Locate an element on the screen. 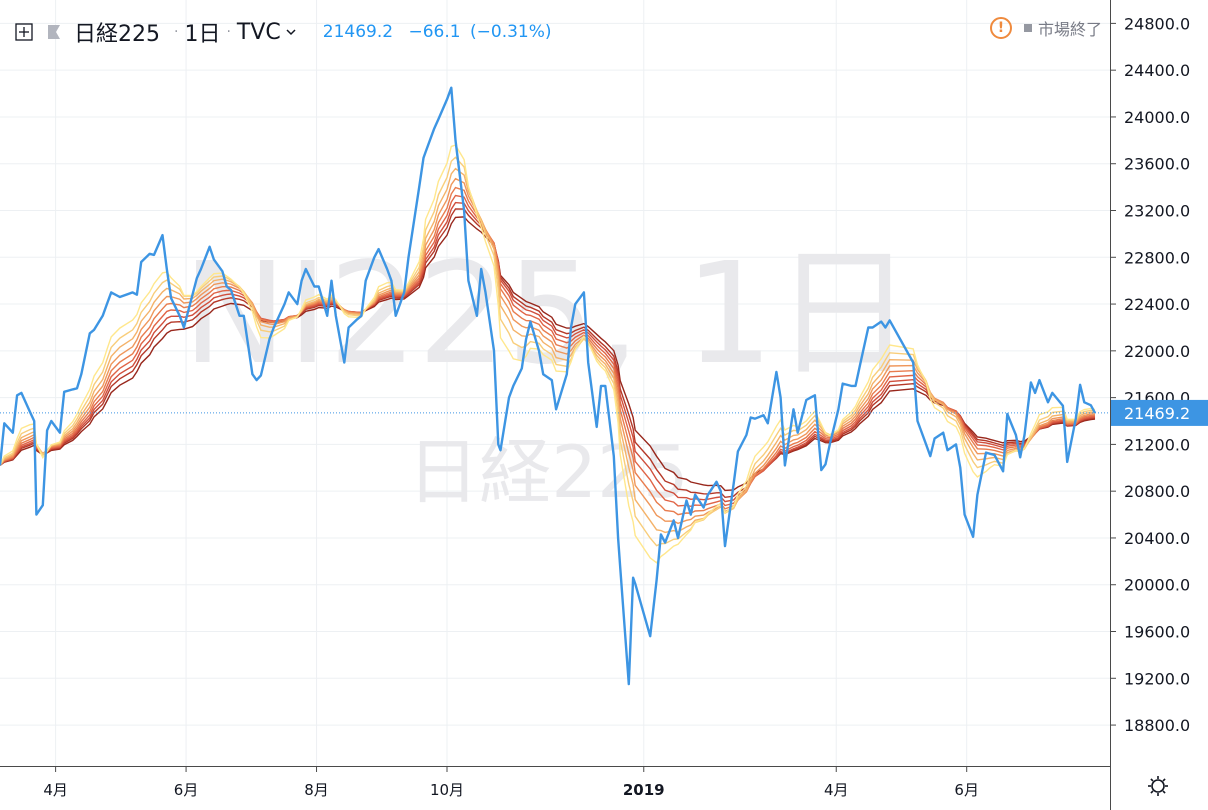 The width and height of the screenshot is (1208, 810). time-axis-bg is located at coordinates (604, 788).